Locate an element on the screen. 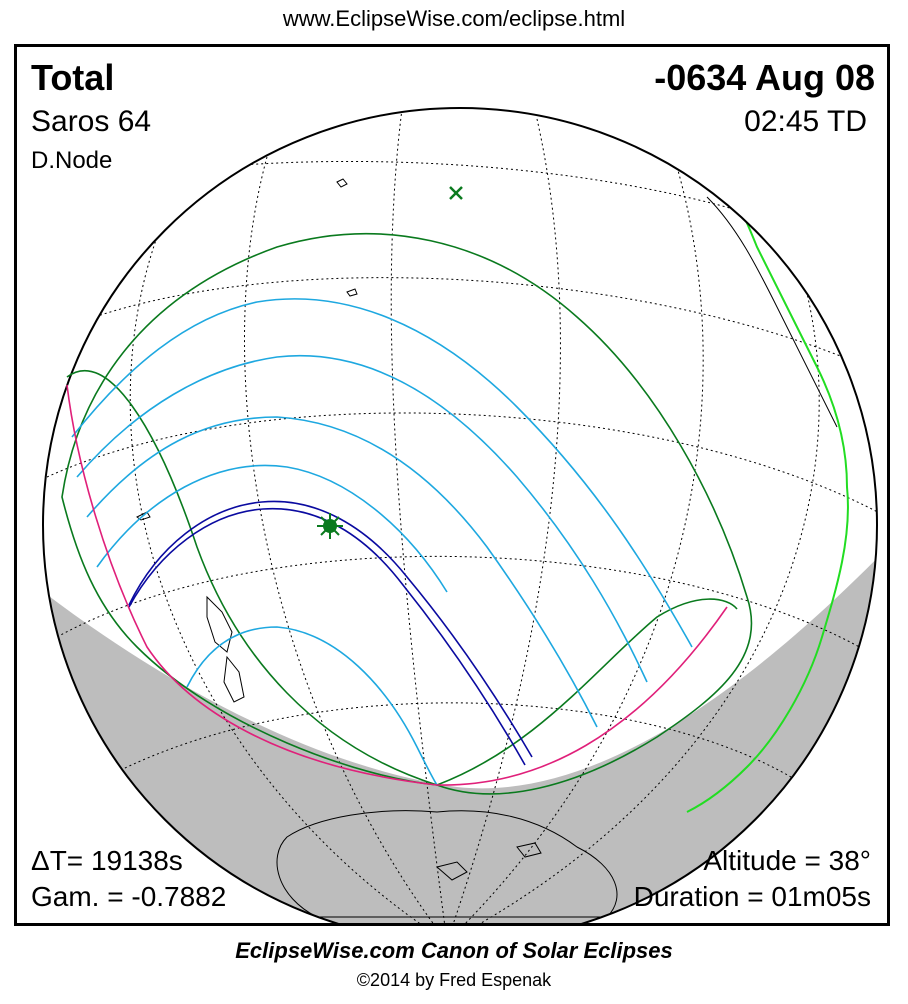  antarctica-coast is located at coordinates (447, 864).